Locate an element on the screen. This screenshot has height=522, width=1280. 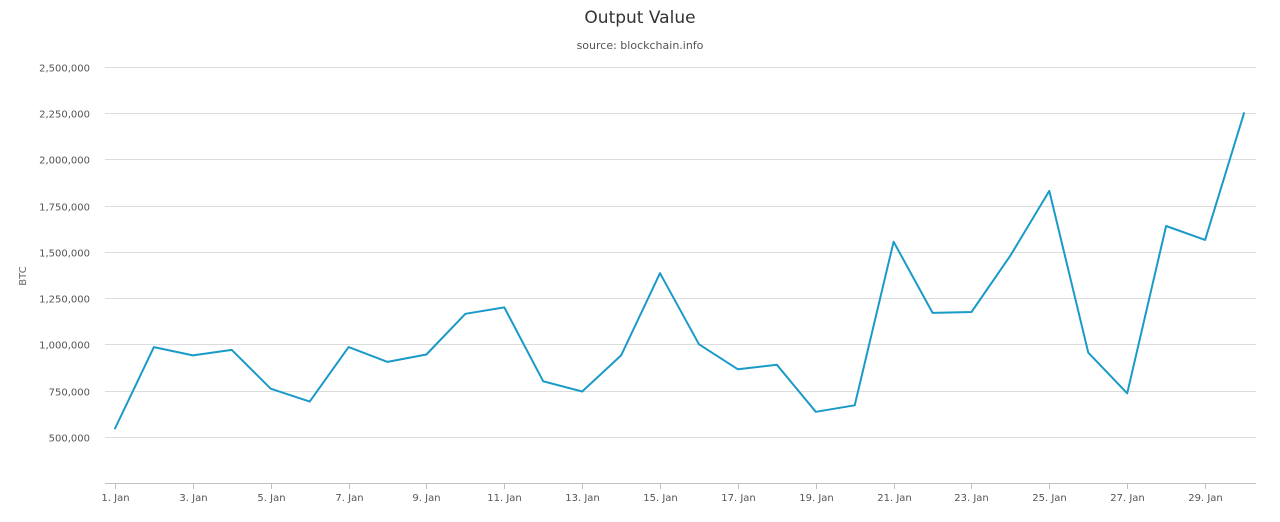
y-tick-label: 1,250,000 is located at coordinates (64, 300).